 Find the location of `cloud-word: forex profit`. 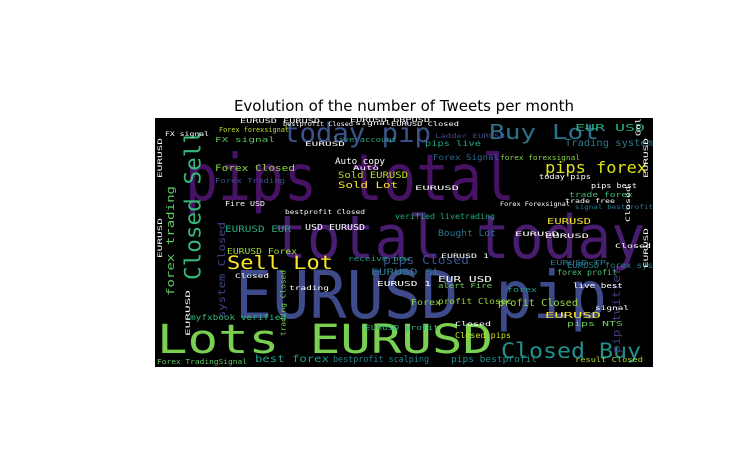

cloud-word: forex profit is located at coordinates (587, 272).